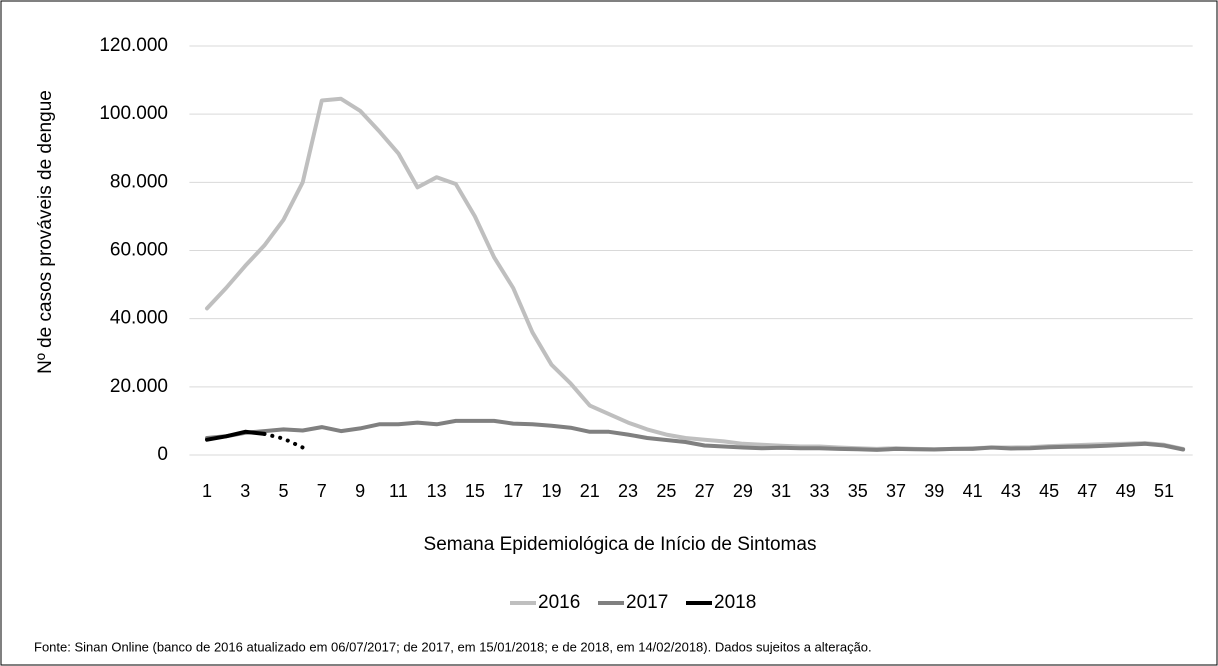 This screenshot has height=666, width=1218. Describe the element at coordinates (551, 491) in the screenshot. I see `x-tick-label: 19` at that location.